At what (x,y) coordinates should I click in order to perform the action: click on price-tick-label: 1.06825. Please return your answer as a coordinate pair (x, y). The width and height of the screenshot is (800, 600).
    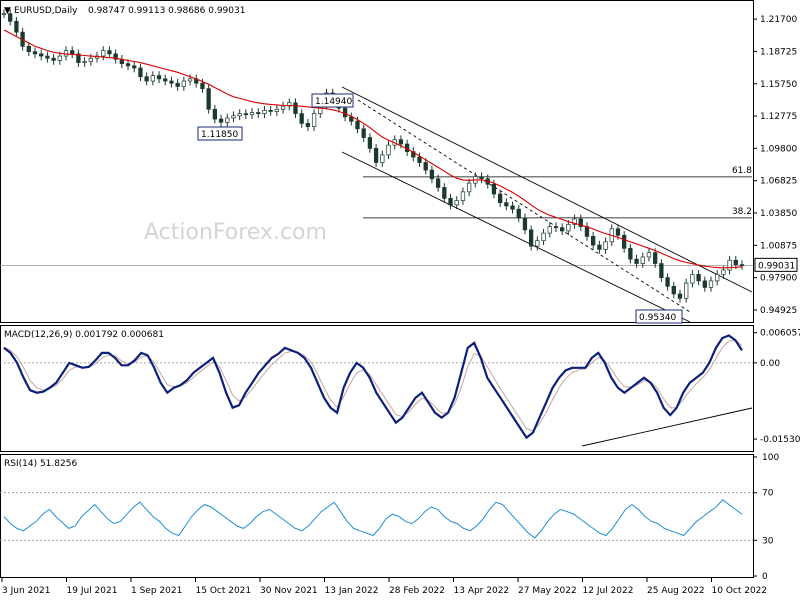
    Looking at the image, I should click on (778, 182).